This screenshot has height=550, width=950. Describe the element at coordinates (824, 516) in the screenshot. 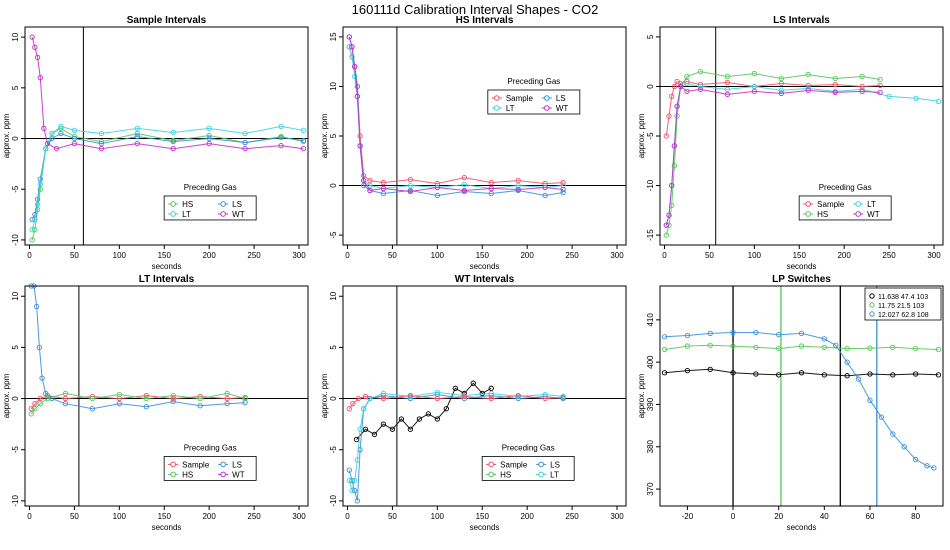

I see `x-tick-label: 40` at that location.